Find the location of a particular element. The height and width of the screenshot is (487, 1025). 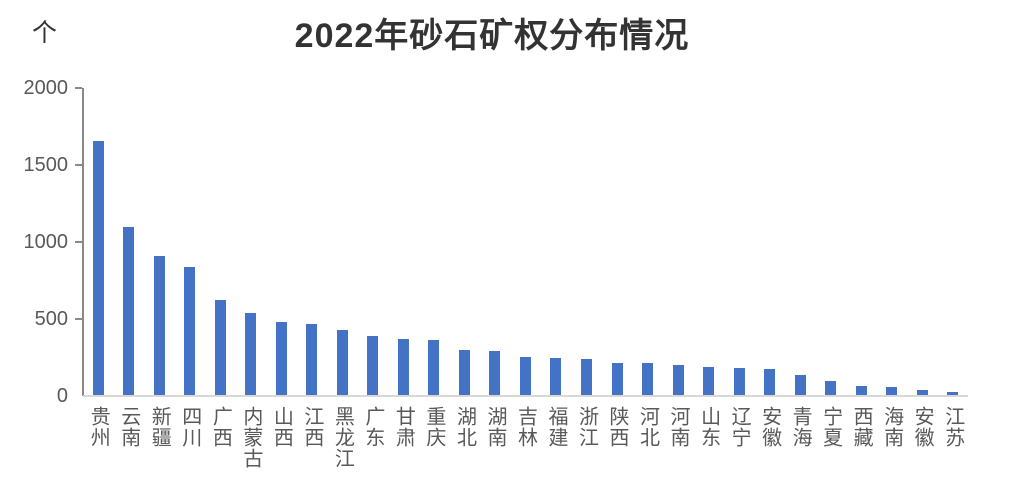

chart-title: 2022年砂石矿权分布情况 is located at coordinates (492, 36).